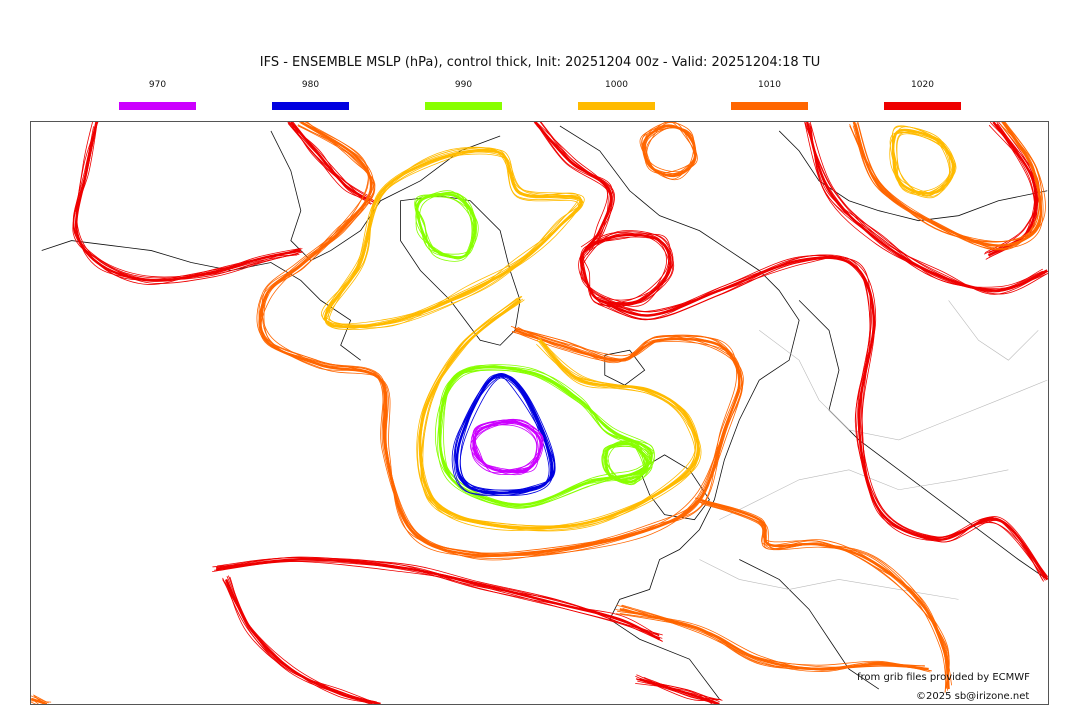  Describe the element at coordinates (922, 95) in the screenshot. I see `legend-item-1020: 1020` at that location.